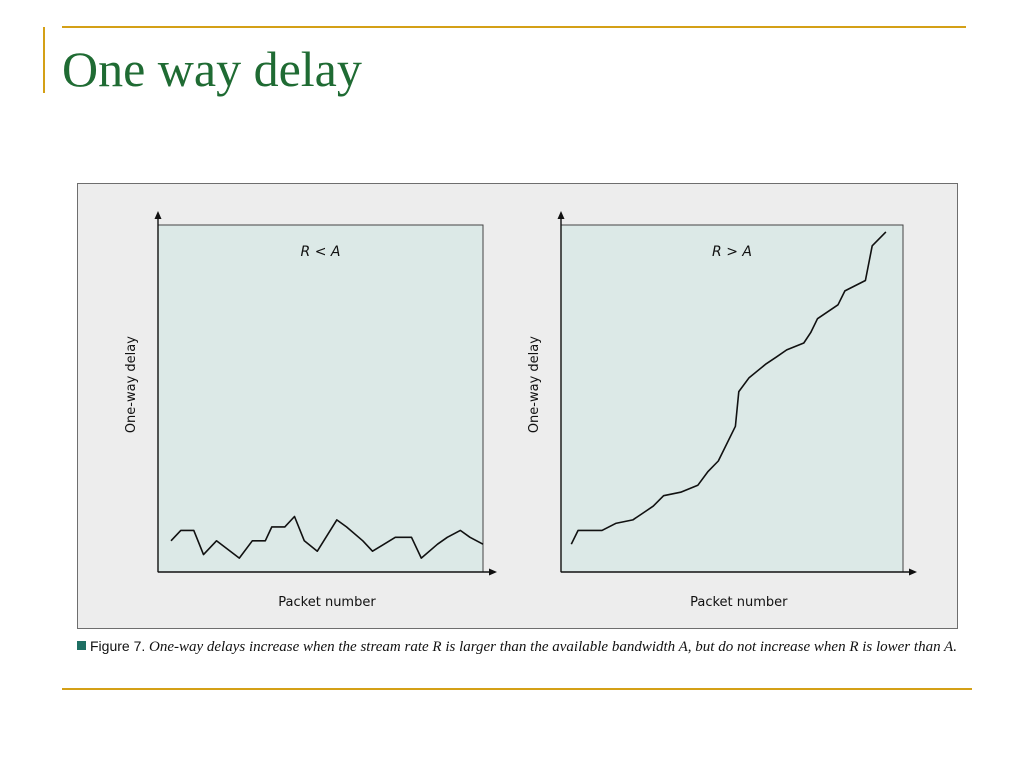 This screenshot has height=768, width=1024. What do you see at coordinates (118, 646) in the screenshot?
I see `caption-label: Figure 7.` at bounding box center [118, 646].